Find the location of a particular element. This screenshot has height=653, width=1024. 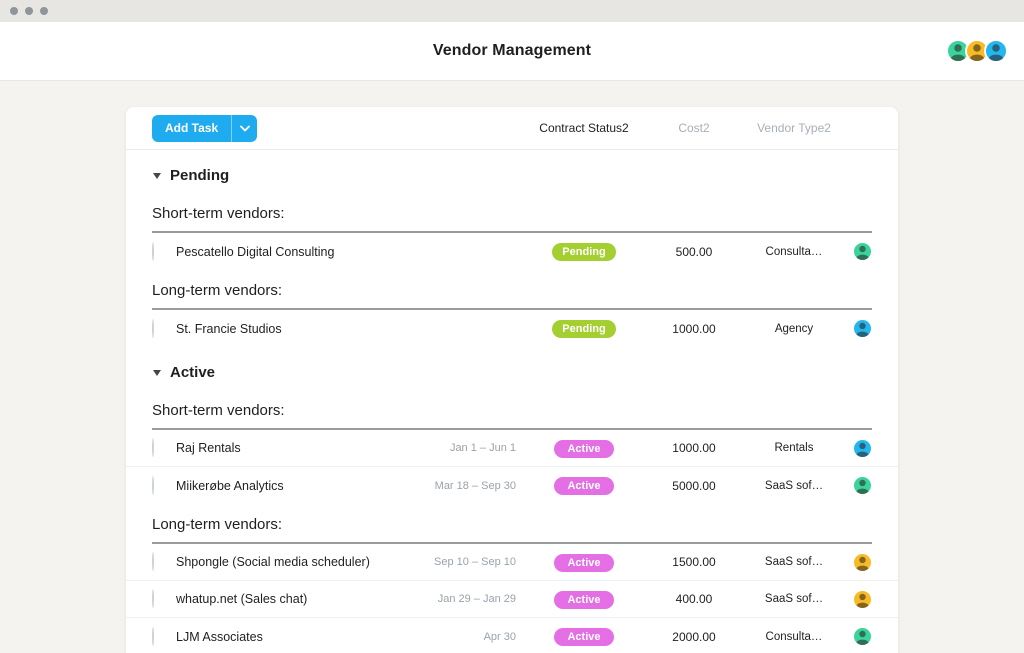

vendor-name: Pescatello Digital Consulting is located at coordinates (255, 251).